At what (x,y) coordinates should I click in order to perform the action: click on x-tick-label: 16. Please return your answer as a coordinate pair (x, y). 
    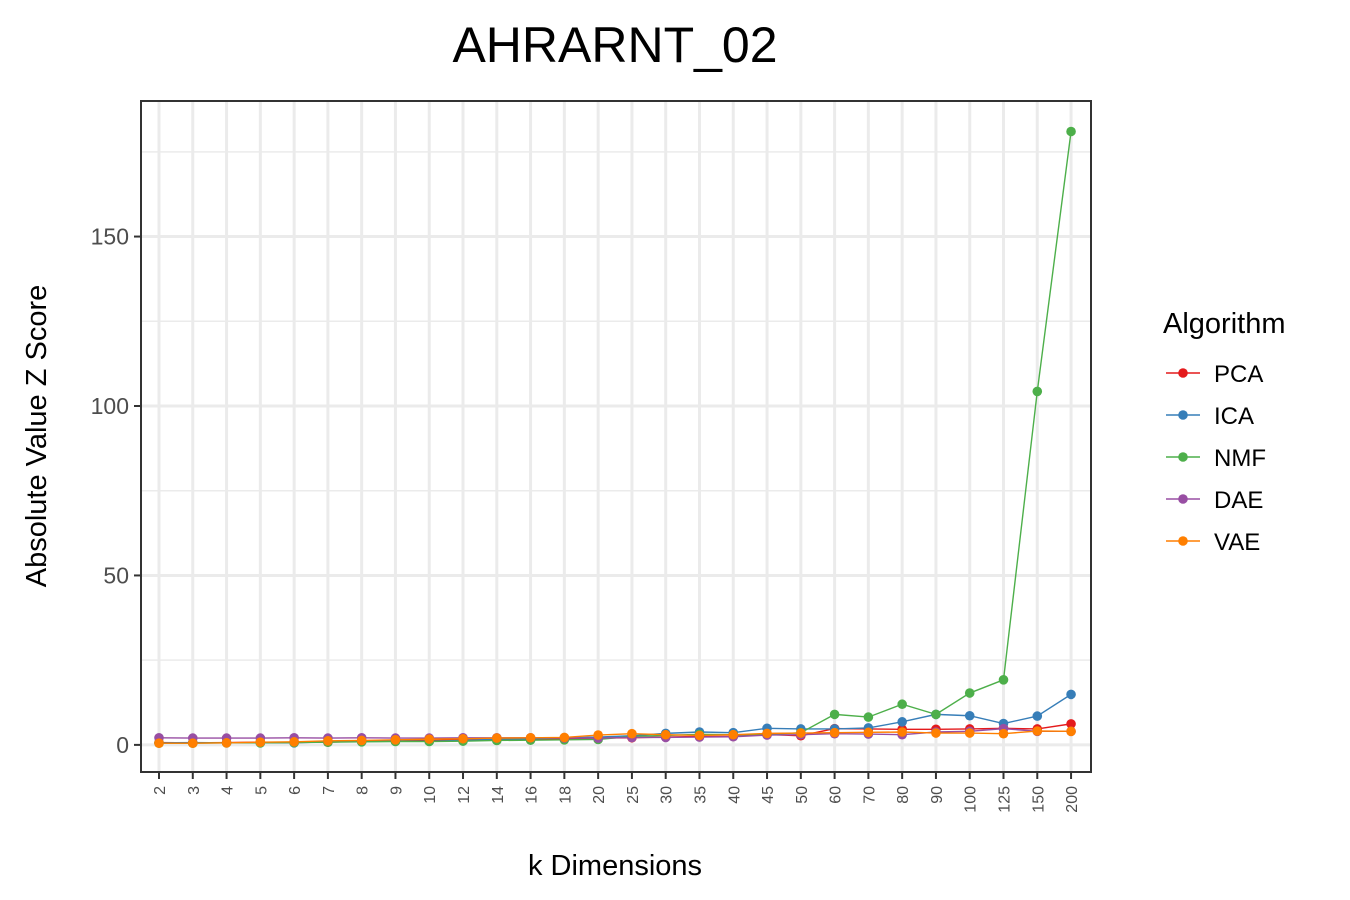
    Looking at the image, I should click on (532, 795).